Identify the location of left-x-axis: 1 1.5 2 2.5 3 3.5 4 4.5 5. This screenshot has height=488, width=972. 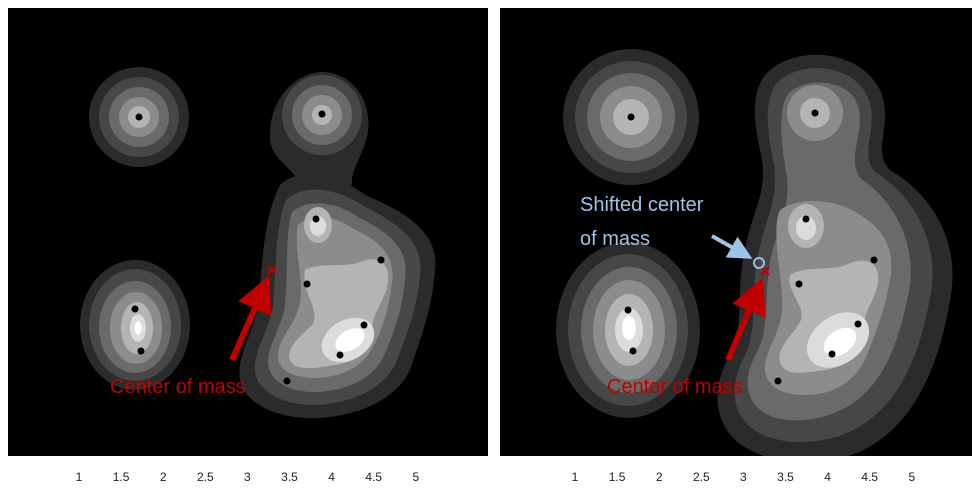
(248, 477).